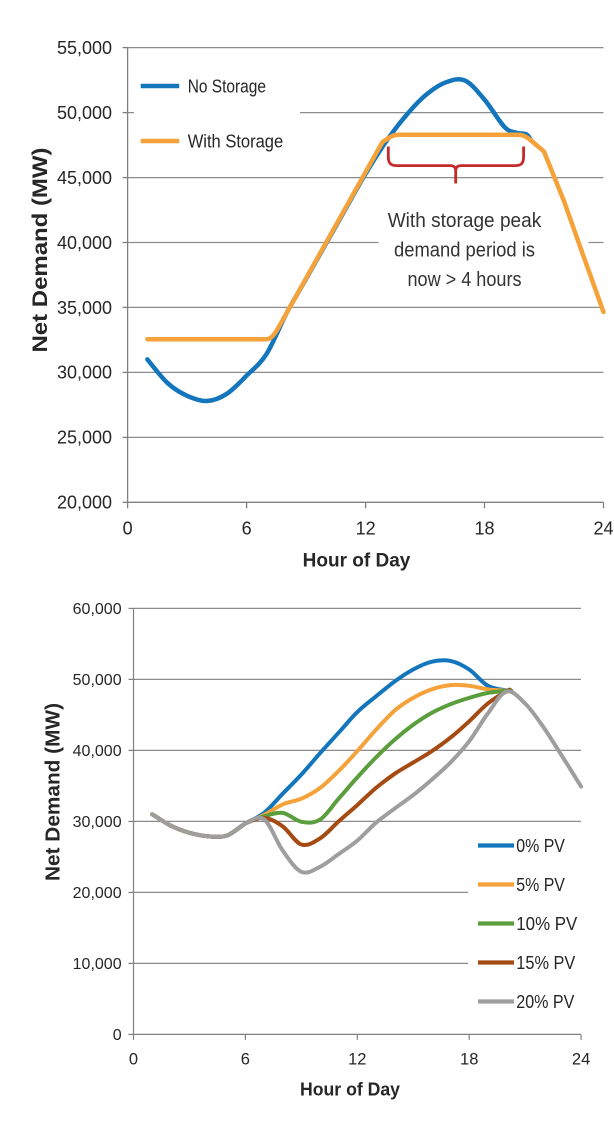 This screenshot has height=1121, width=614. What do you see at coordinates (465, 221) in the screenshot?
I see `svg-text: With storage peak` at bounding box center [465, 221].